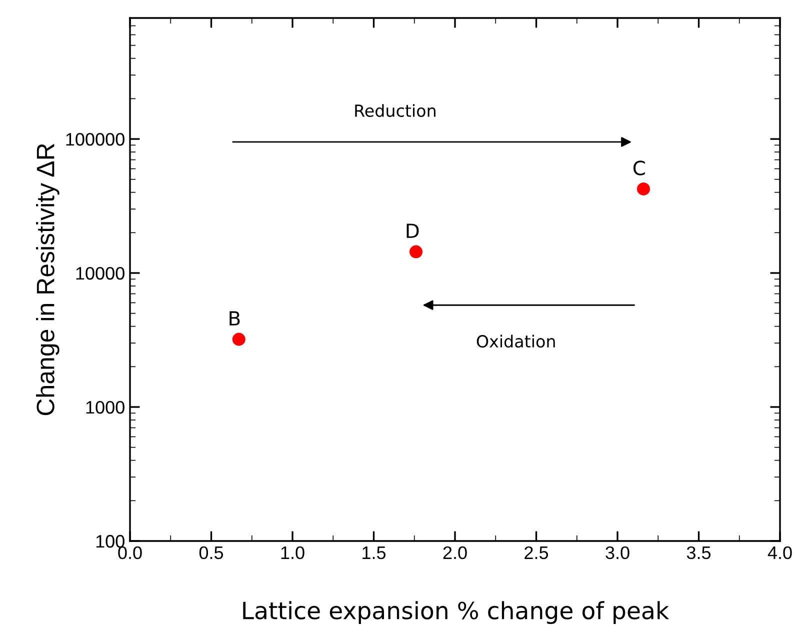 The height and width of the screenshot is (636, 796). Describe the element at coordinates (639, 168) in the screenshot. I see `annotation: C` at that location.